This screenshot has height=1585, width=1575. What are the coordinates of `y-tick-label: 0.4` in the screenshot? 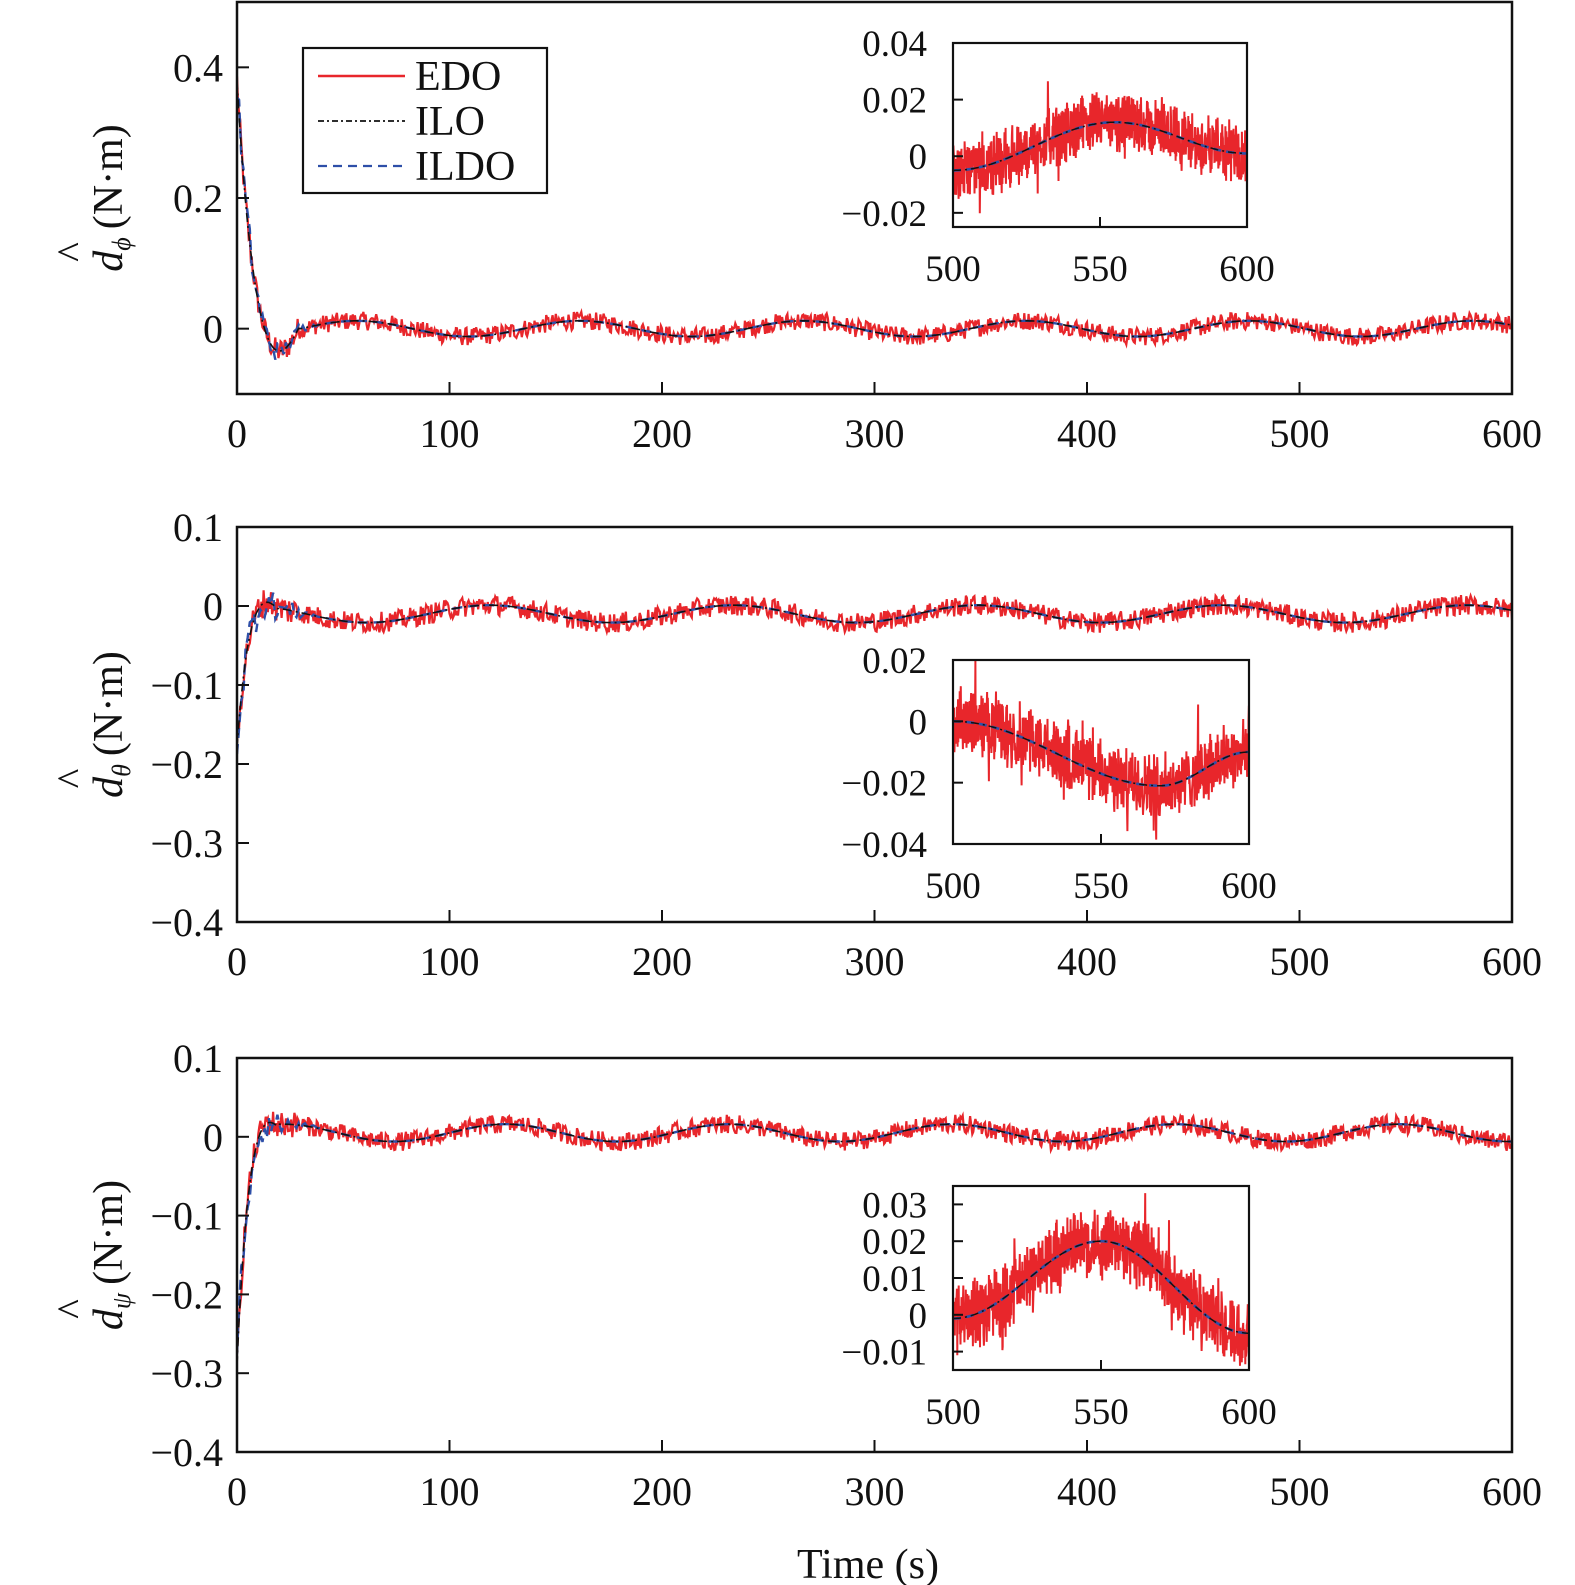 It's located at (198, 67).